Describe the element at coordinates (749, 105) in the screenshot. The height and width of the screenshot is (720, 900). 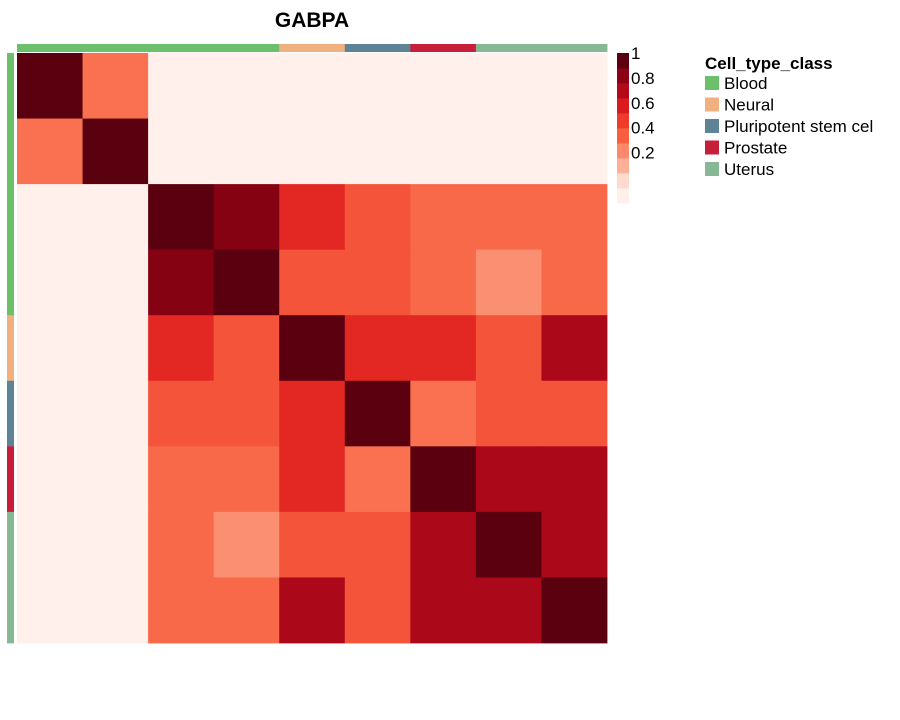
I see `legend-label: Neural` at that location.